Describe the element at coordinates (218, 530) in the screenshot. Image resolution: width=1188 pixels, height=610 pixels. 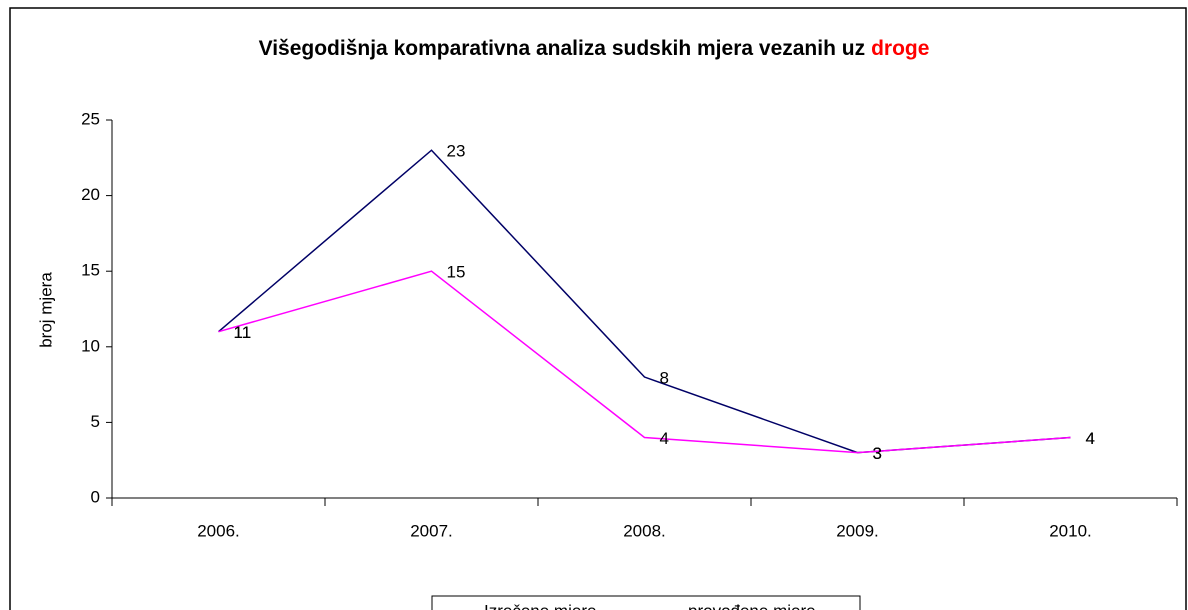
I see `x-tick-label: 2006.` at that location.